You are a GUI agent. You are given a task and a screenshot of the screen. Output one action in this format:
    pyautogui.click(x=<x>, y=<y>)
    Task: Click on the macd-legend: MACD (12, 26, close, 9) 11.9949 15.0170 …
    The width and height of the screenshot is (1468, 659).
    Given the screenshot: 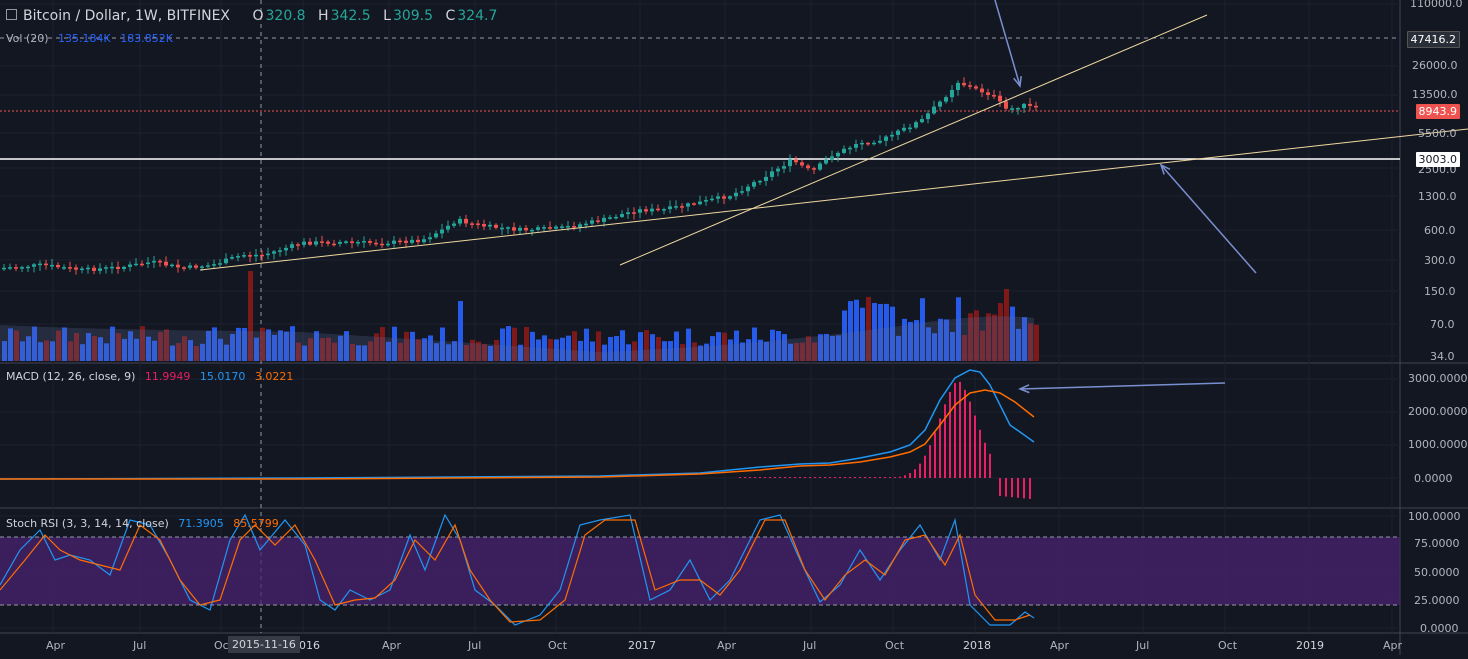 What is the action you would take?
    pyautogui.click(x=152, y=376)
    